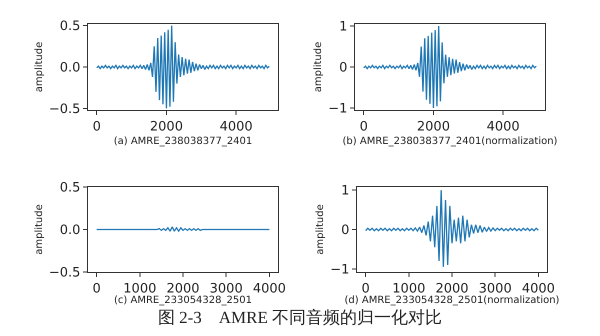  What do you see at coordinates (452, 300) in the screenshot?
I see `x-axis-title: (d) AMRE_233054328_2501(normalization)` at bounding box center [452, 300].